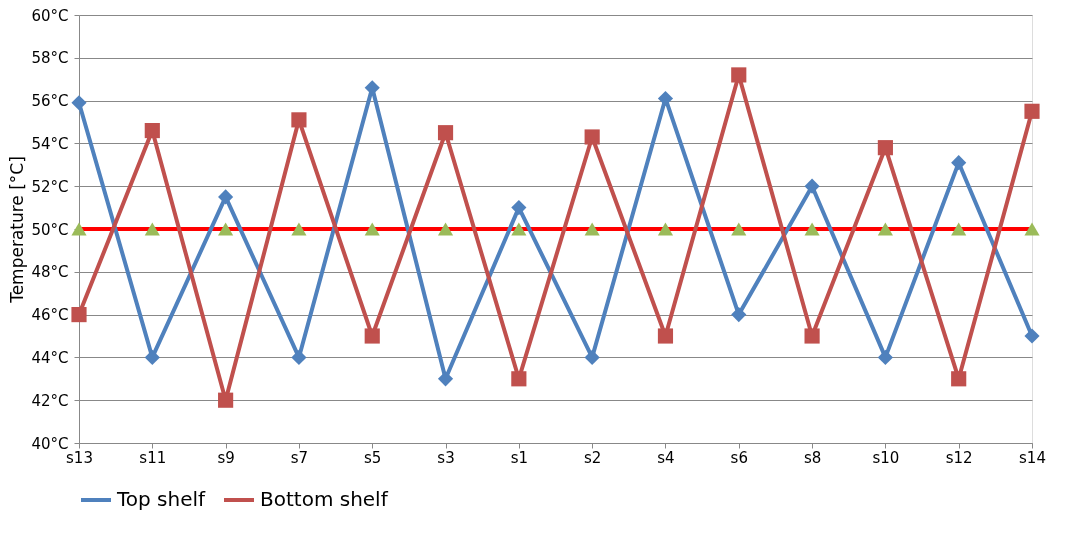  What do you see at coordinates (739, 457) in the screenshot?
I see `x-tick-label: s6` at bounding box center [739, 457].